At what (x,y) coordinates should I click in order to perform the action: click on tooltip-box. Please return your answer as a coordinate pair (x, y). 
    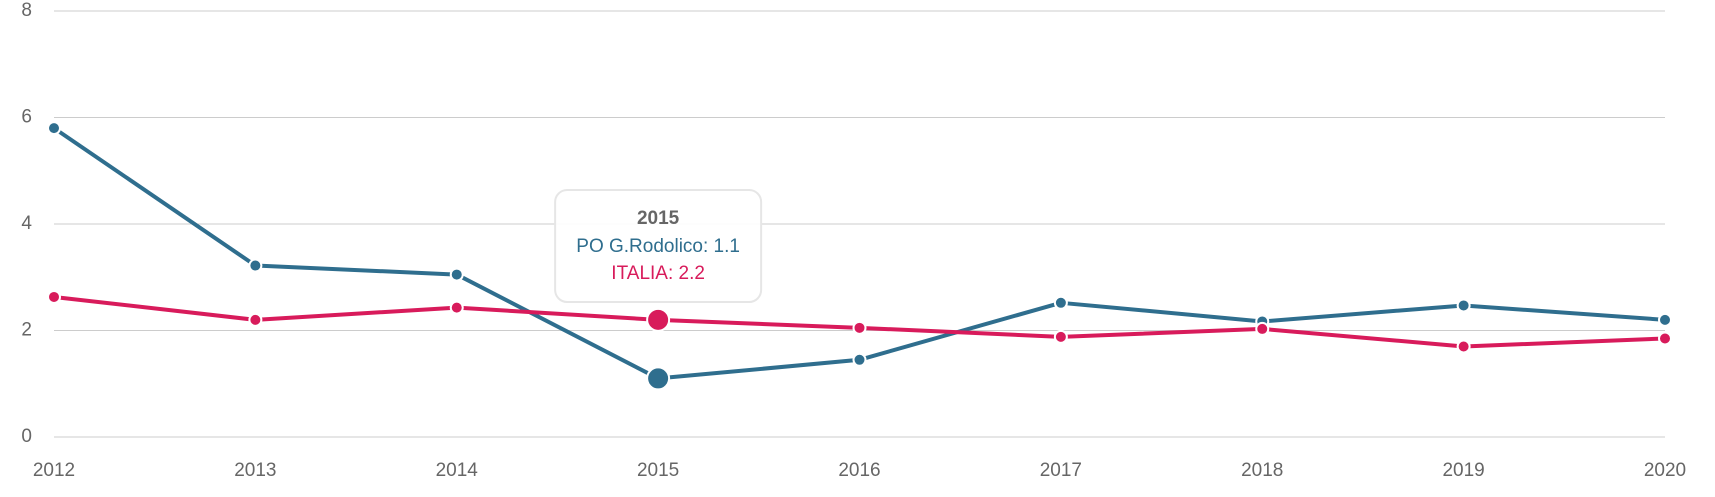
    Looking at the image, I should click on (658, 246).